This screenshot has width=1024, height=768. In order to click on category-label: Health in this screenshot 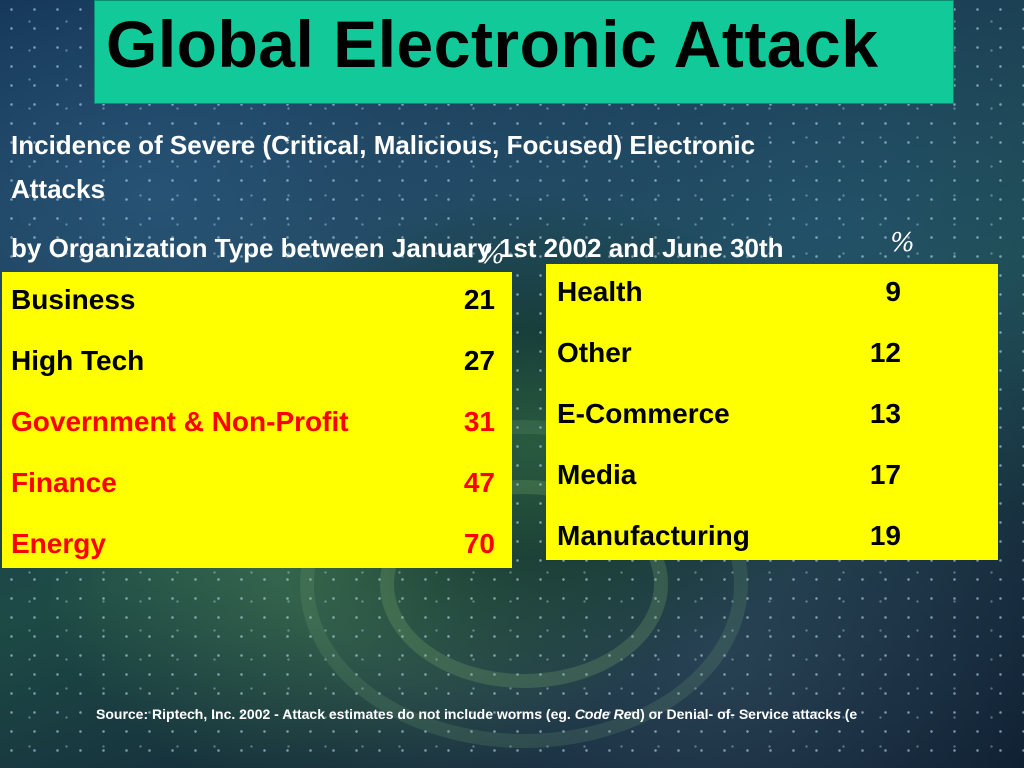, I will do `click(600, 291)`.